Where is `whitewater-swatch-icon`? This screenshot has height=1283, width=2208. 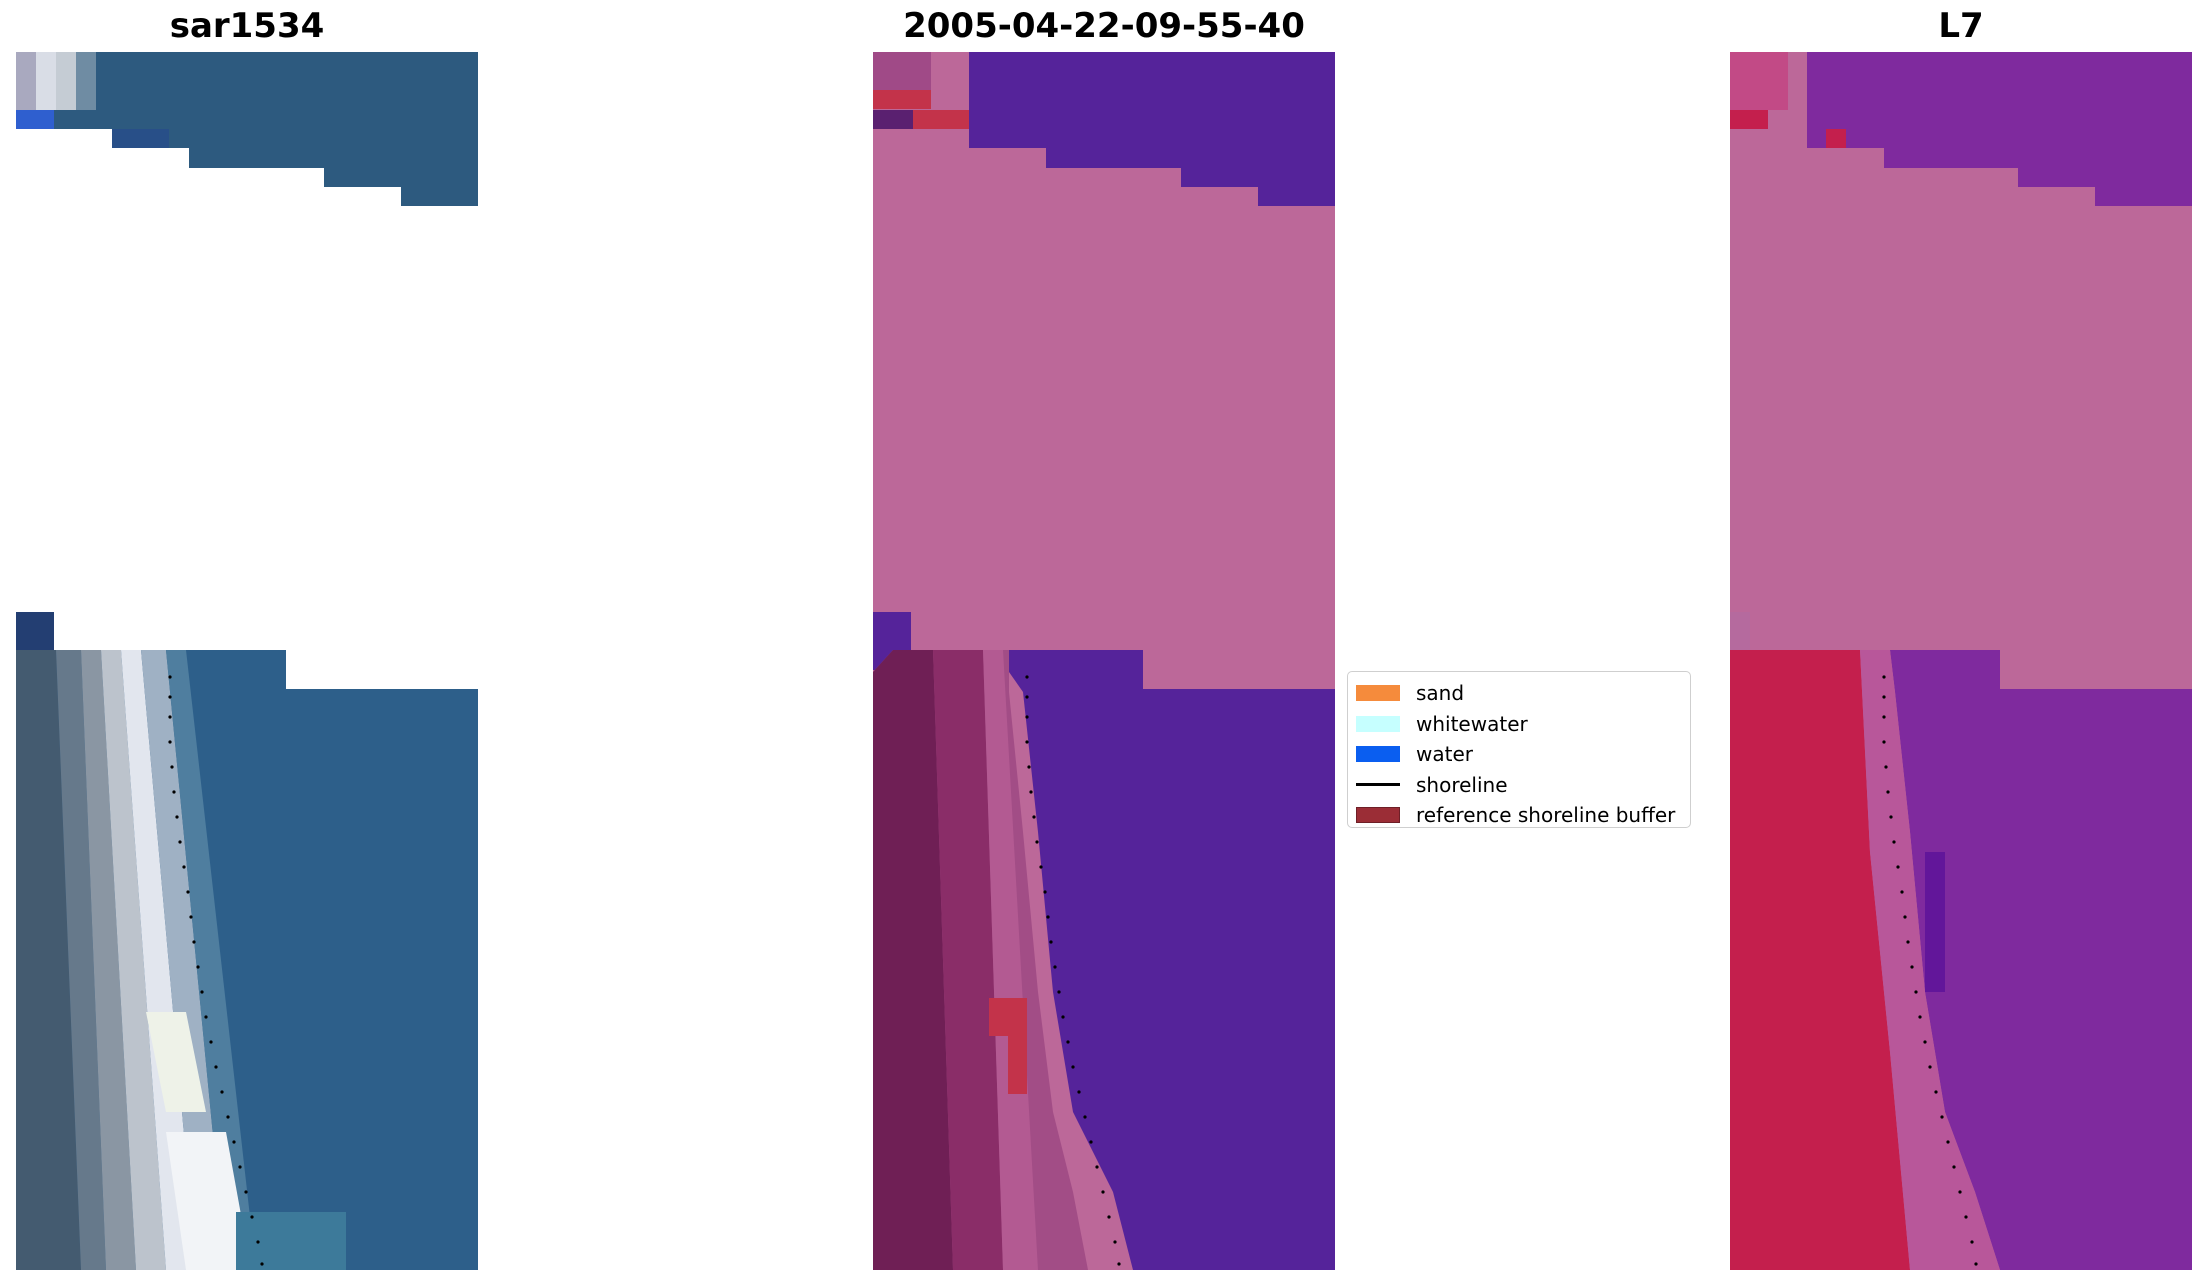
whitewater-swatch-icon is located at coordinates (1378, 723).